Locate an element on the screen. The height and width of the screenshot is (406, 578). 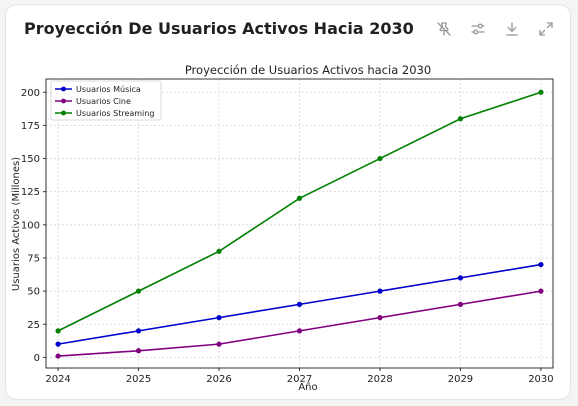
x-tick-label: 2025 is located at coordinates (138, 379).